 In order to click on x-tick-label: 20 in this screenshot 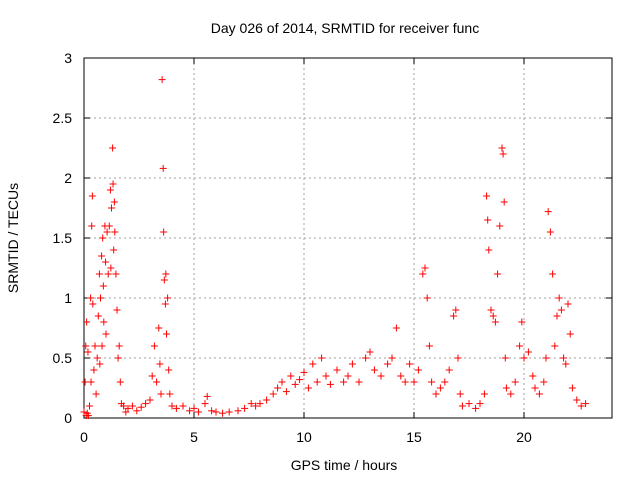, I will do `click(524, 437)`.